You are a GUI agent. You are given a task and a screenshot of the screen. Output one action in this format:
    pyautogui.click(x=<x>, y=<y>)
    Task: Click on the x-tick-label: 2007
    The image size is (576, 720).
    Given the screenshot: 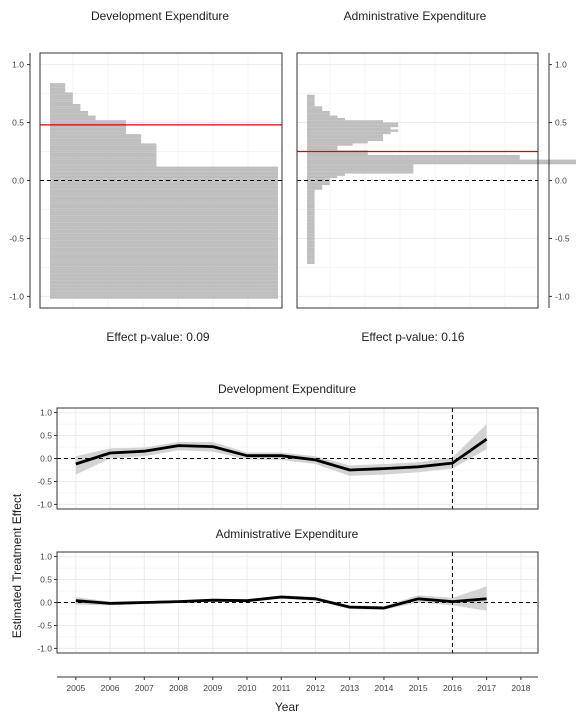 What is the action you would take?
    pyautogui.click(x=144, y=688)
    